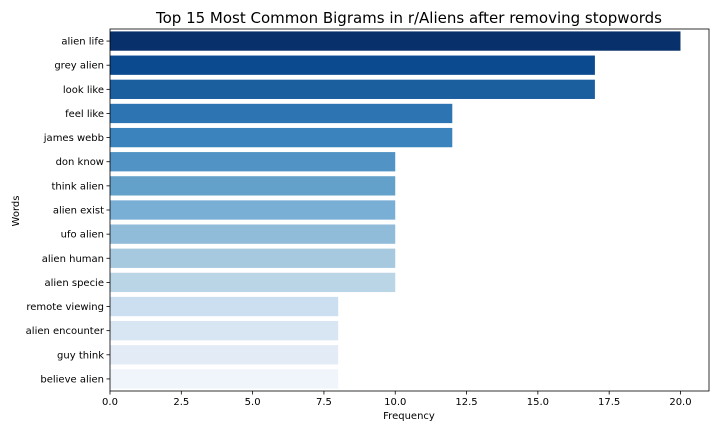  Describe the element at coordinates (80, 355) in the screenshot. I see `y-tick-label: guy think` at that location.